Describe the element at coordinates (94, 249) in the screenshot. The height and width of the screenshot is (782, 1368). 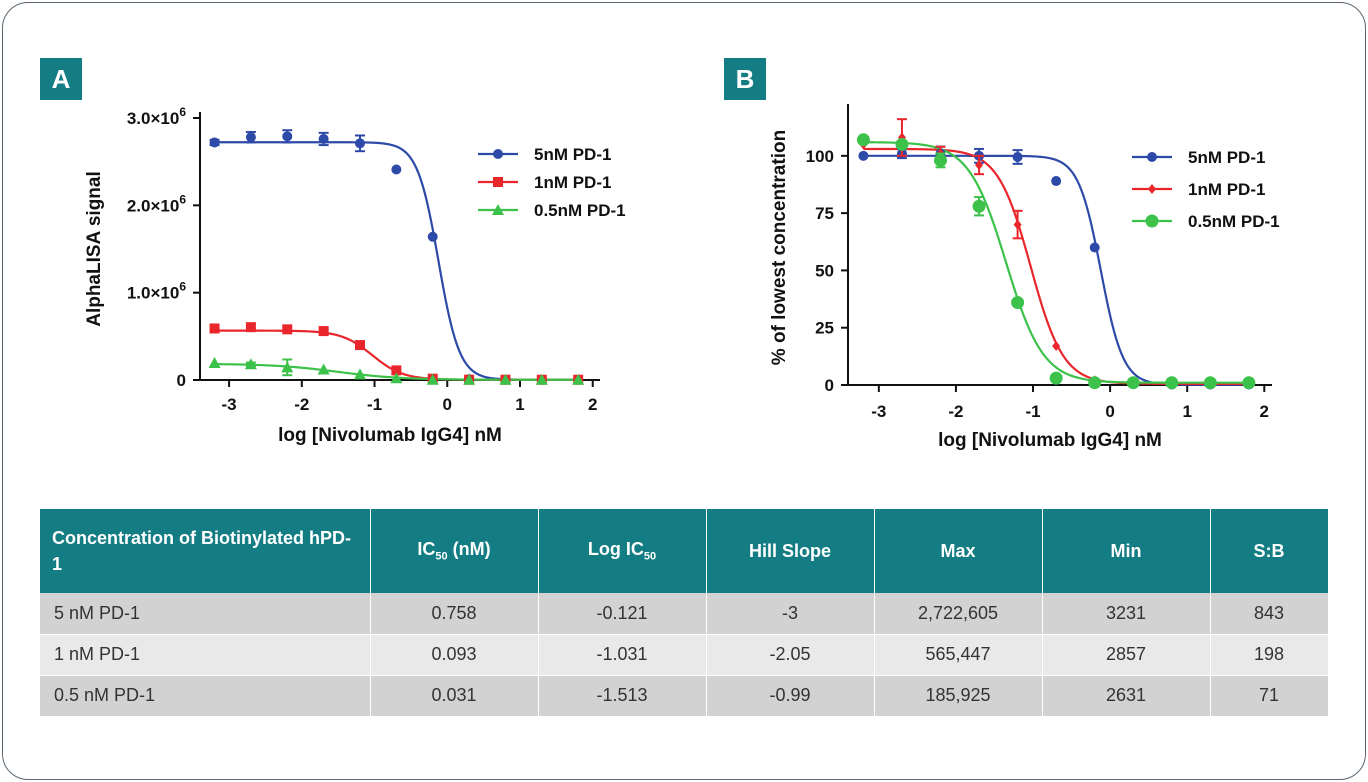
I see `chart-a-y-axis-label: AlphaLISA signal` at that location.